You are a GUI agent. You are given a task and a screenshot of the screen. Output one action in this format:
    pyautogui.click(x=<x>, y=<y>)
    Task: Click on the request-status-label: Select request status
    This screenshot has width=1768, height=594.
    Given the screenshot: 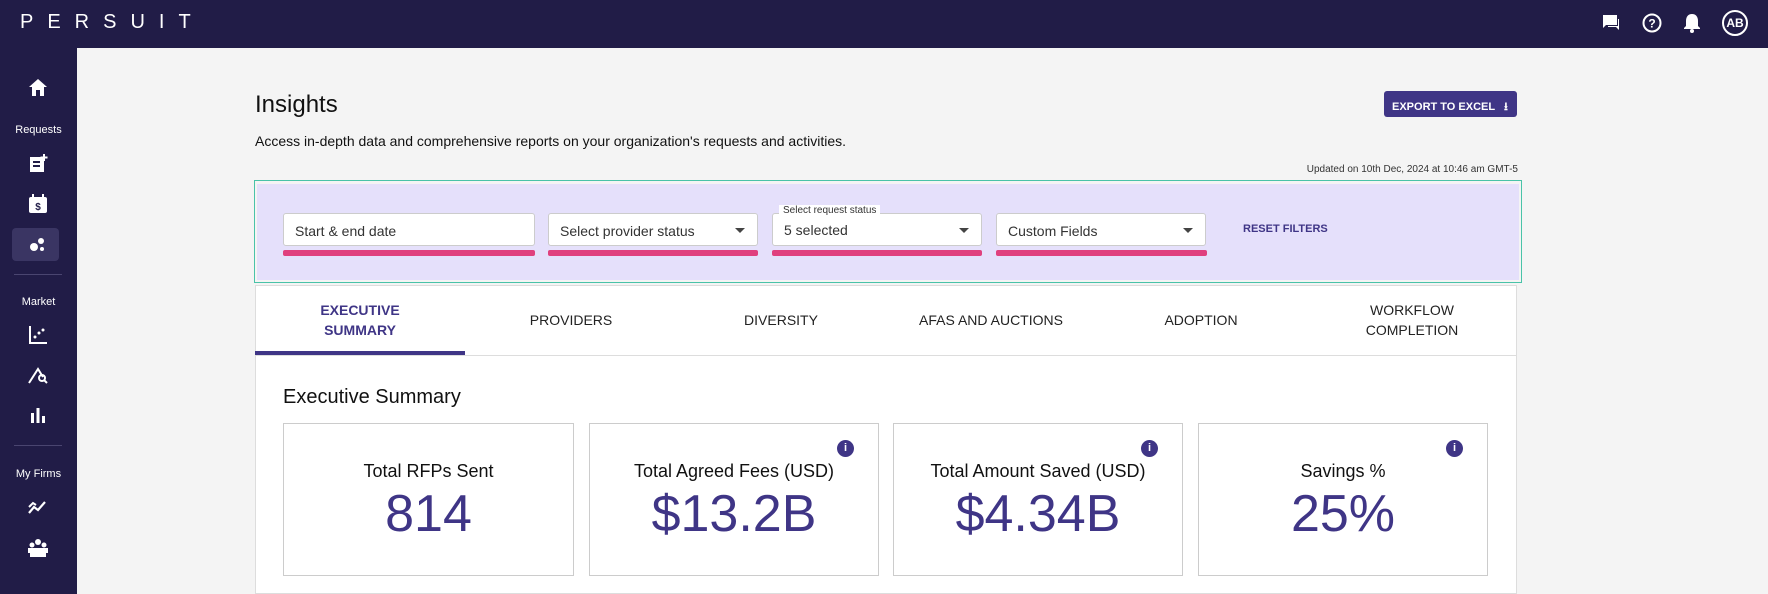 What is the action you would take?
    pyautogui.click(x=830, y=210)
    